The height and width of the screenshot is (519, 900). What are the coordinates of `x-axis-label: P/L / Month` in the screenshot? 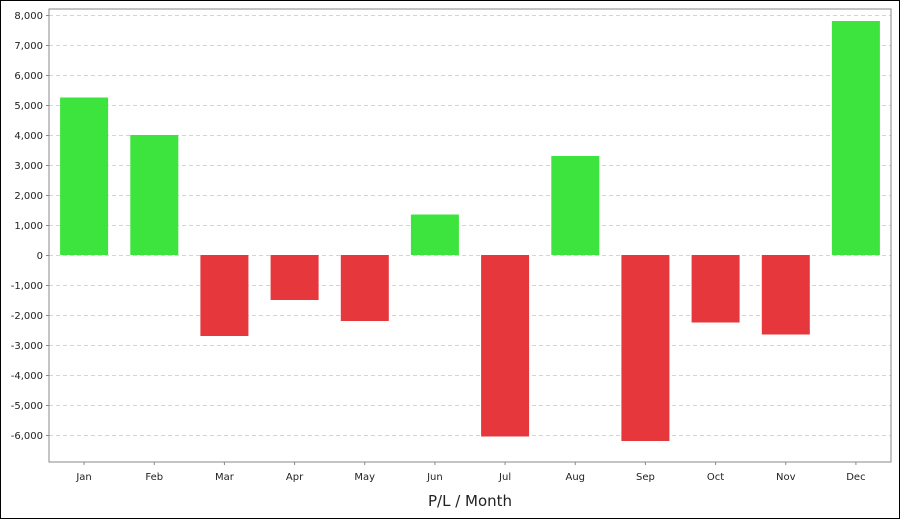 It's located at (470, 501).